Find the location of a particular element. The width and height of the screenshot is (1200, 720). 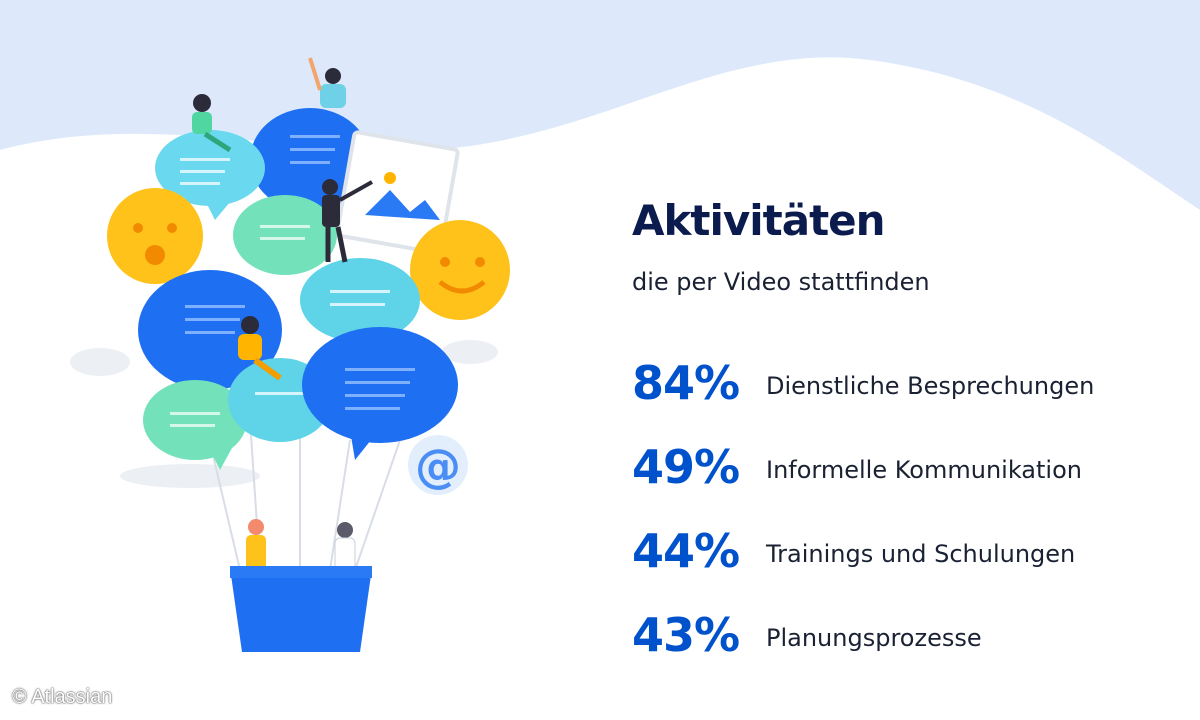

copyright-credit: © Atlassian is located at coordinates (62, 697).